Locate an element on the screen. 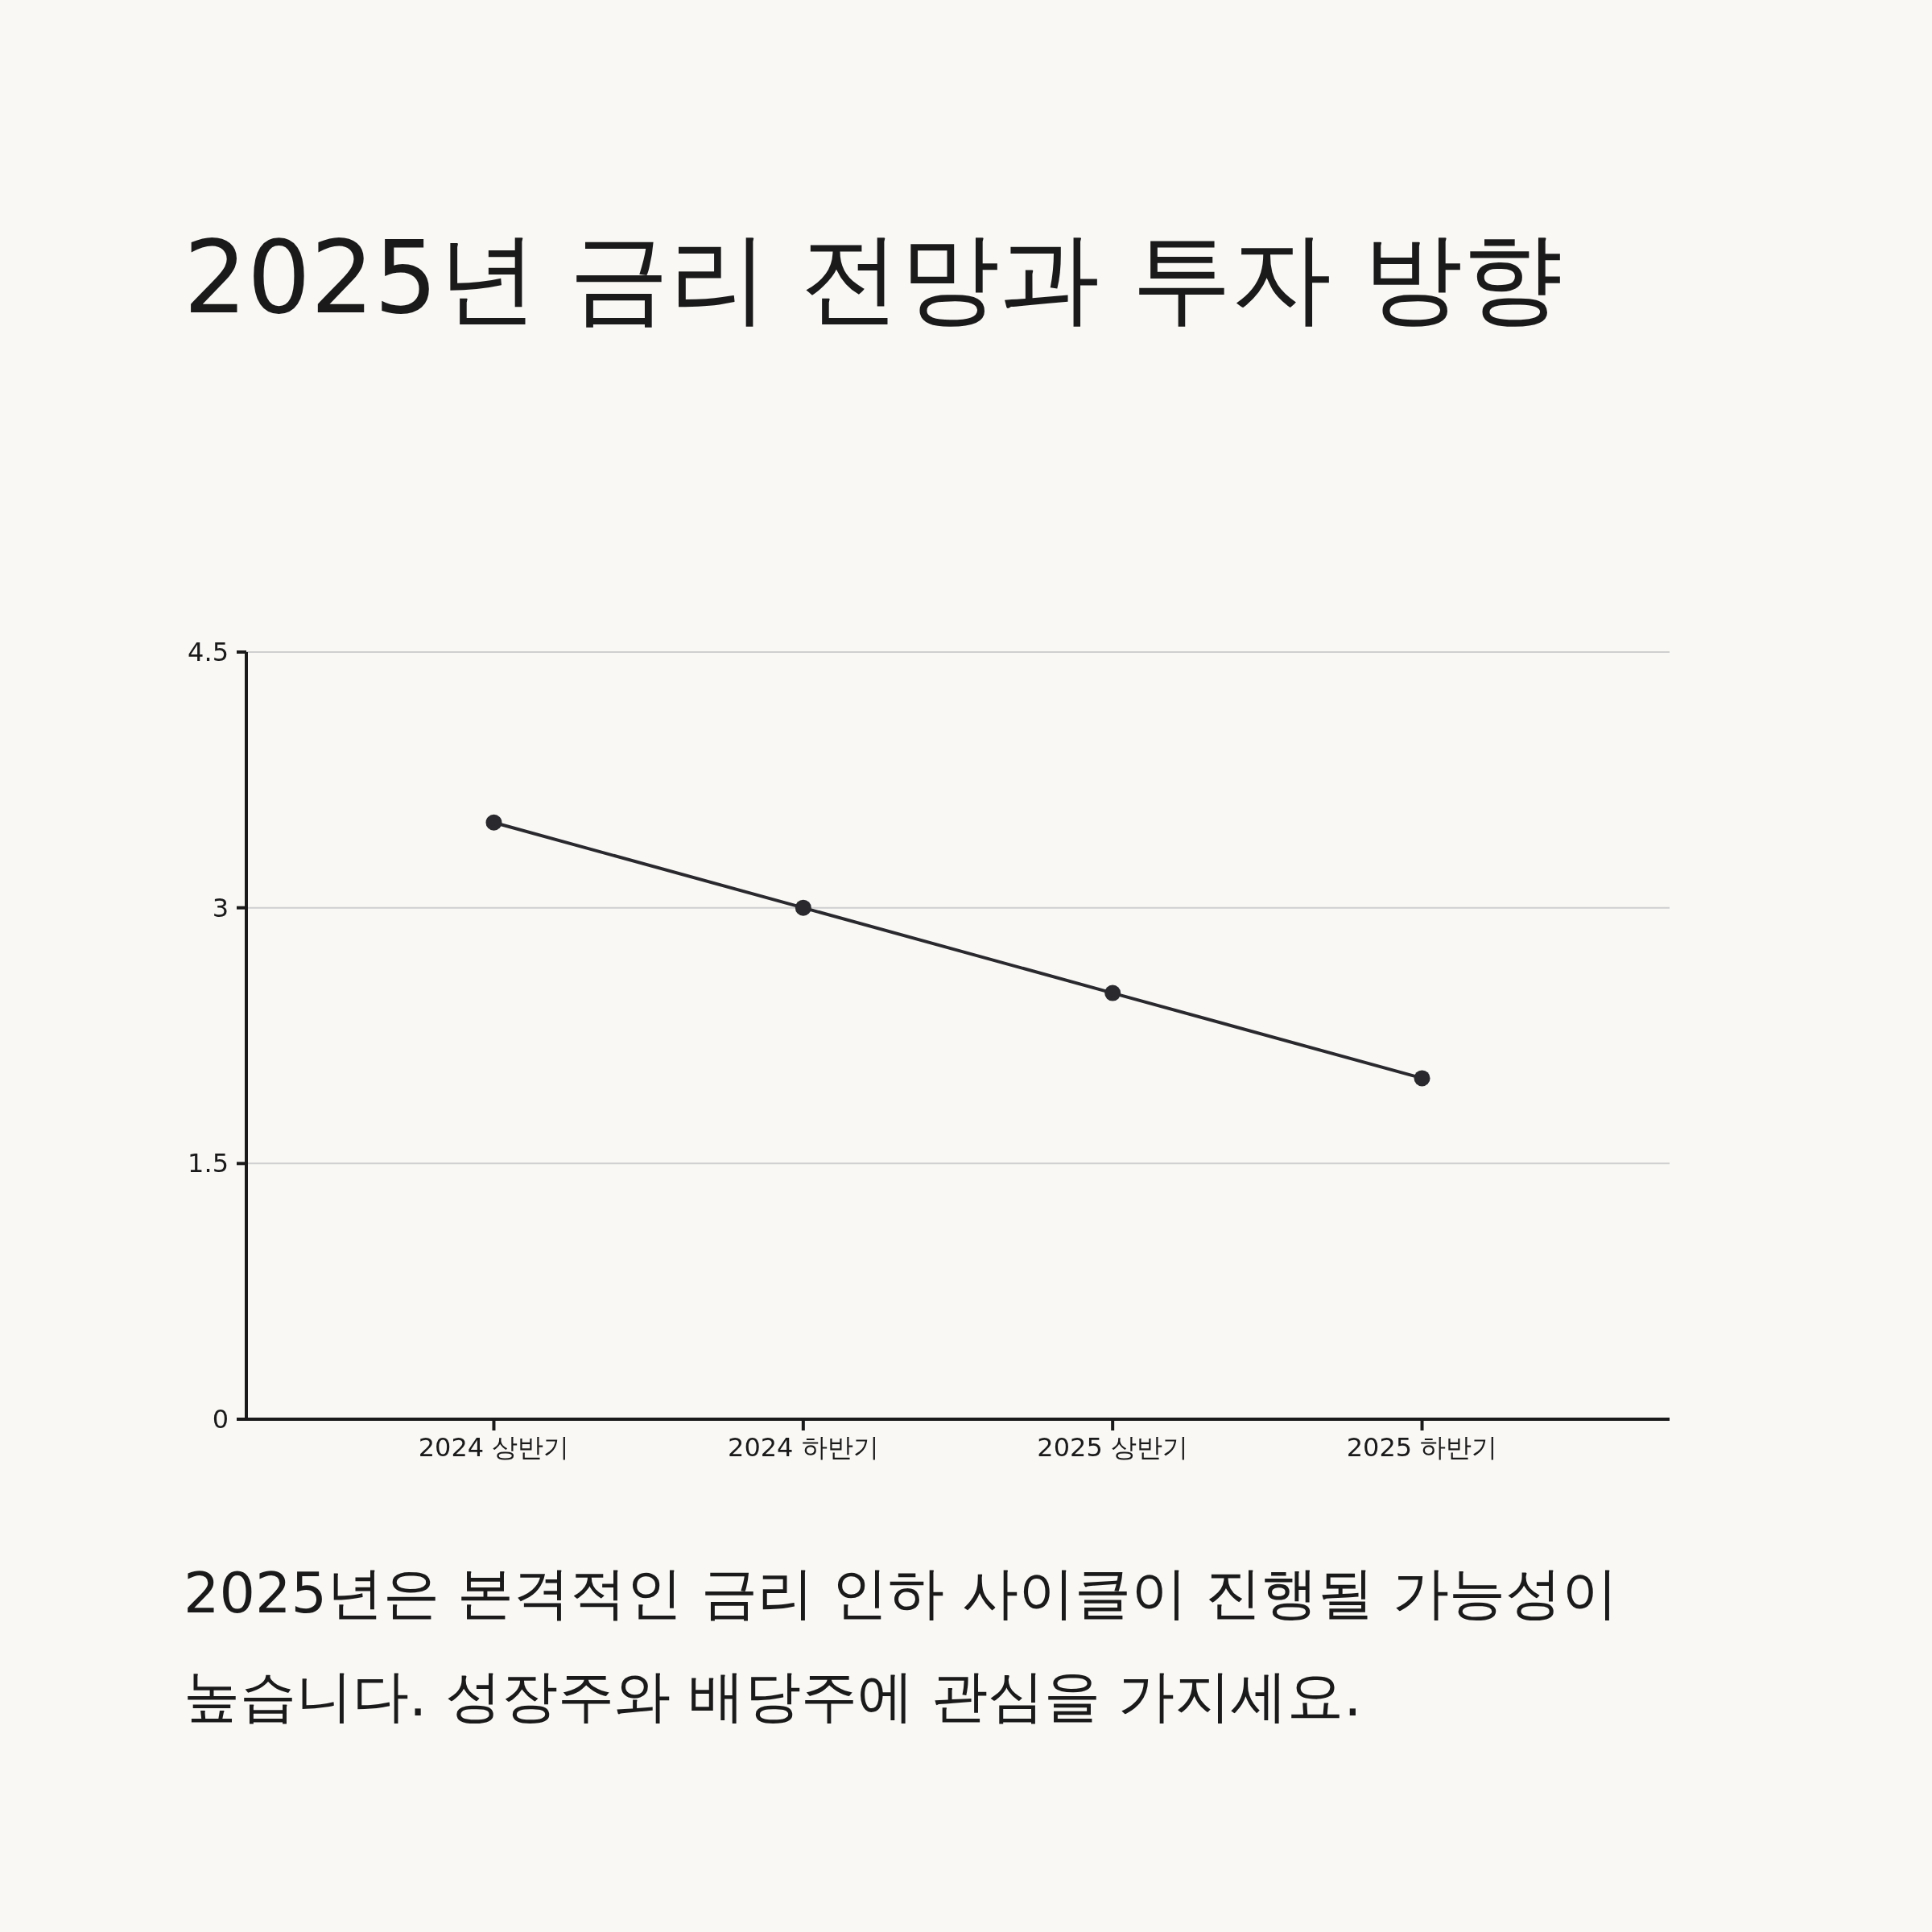  y-tick-label: 3 is located at coordinates (221, 907).